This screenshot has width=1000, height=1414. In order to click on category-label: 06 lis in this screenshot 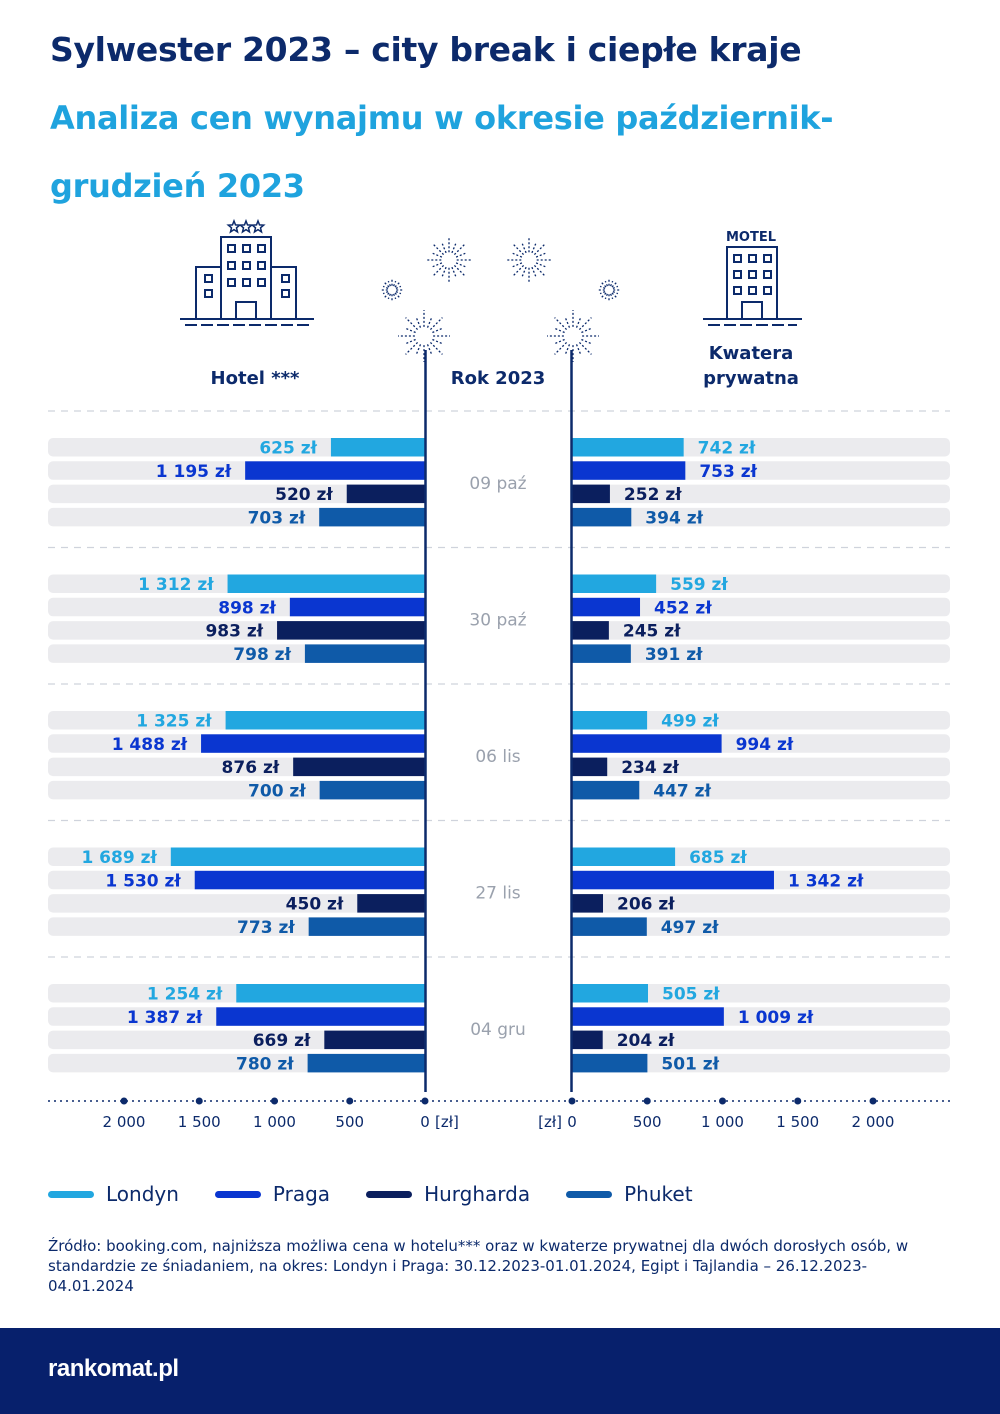, I will do `click(497, 757)`.